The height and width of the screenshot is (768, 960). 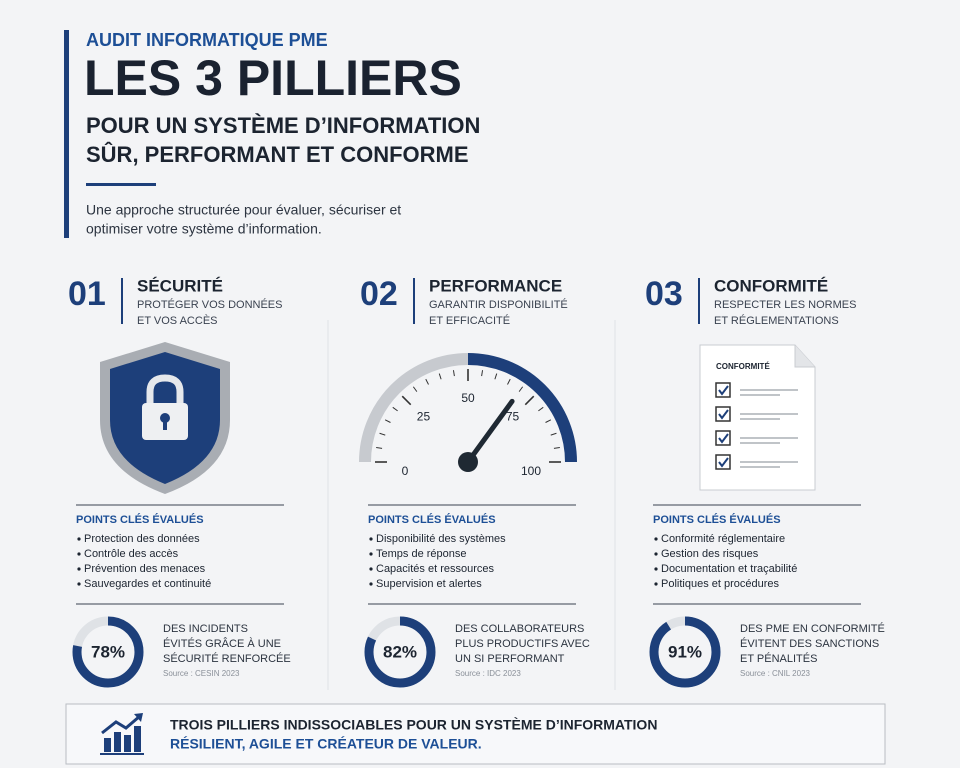 I want to click on pillar-title: PERFORMANCE, so click(x=495, y=285).